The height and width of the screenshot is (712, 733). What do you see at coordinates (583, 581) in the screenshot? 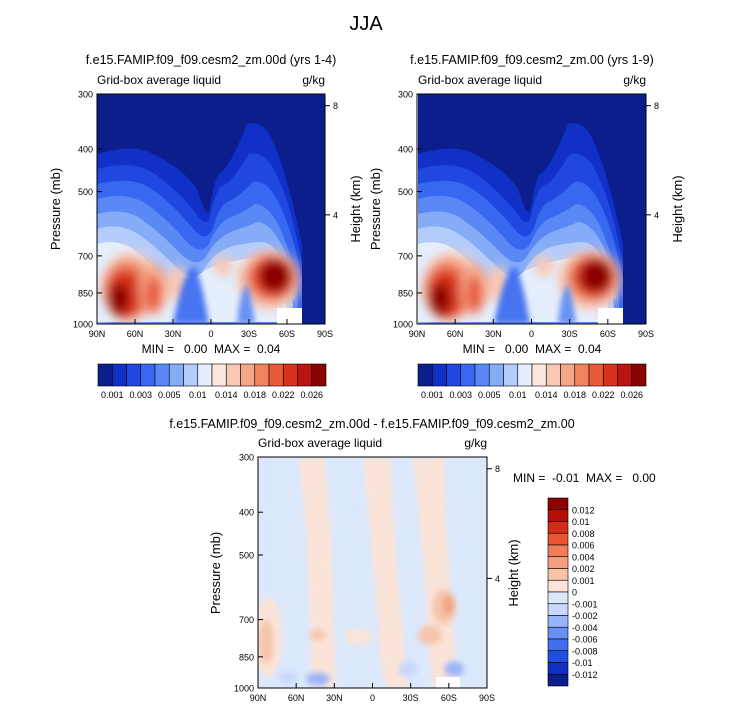
I see `bottom-colorbar-label: 0.001` at bounding box center [583, 581].